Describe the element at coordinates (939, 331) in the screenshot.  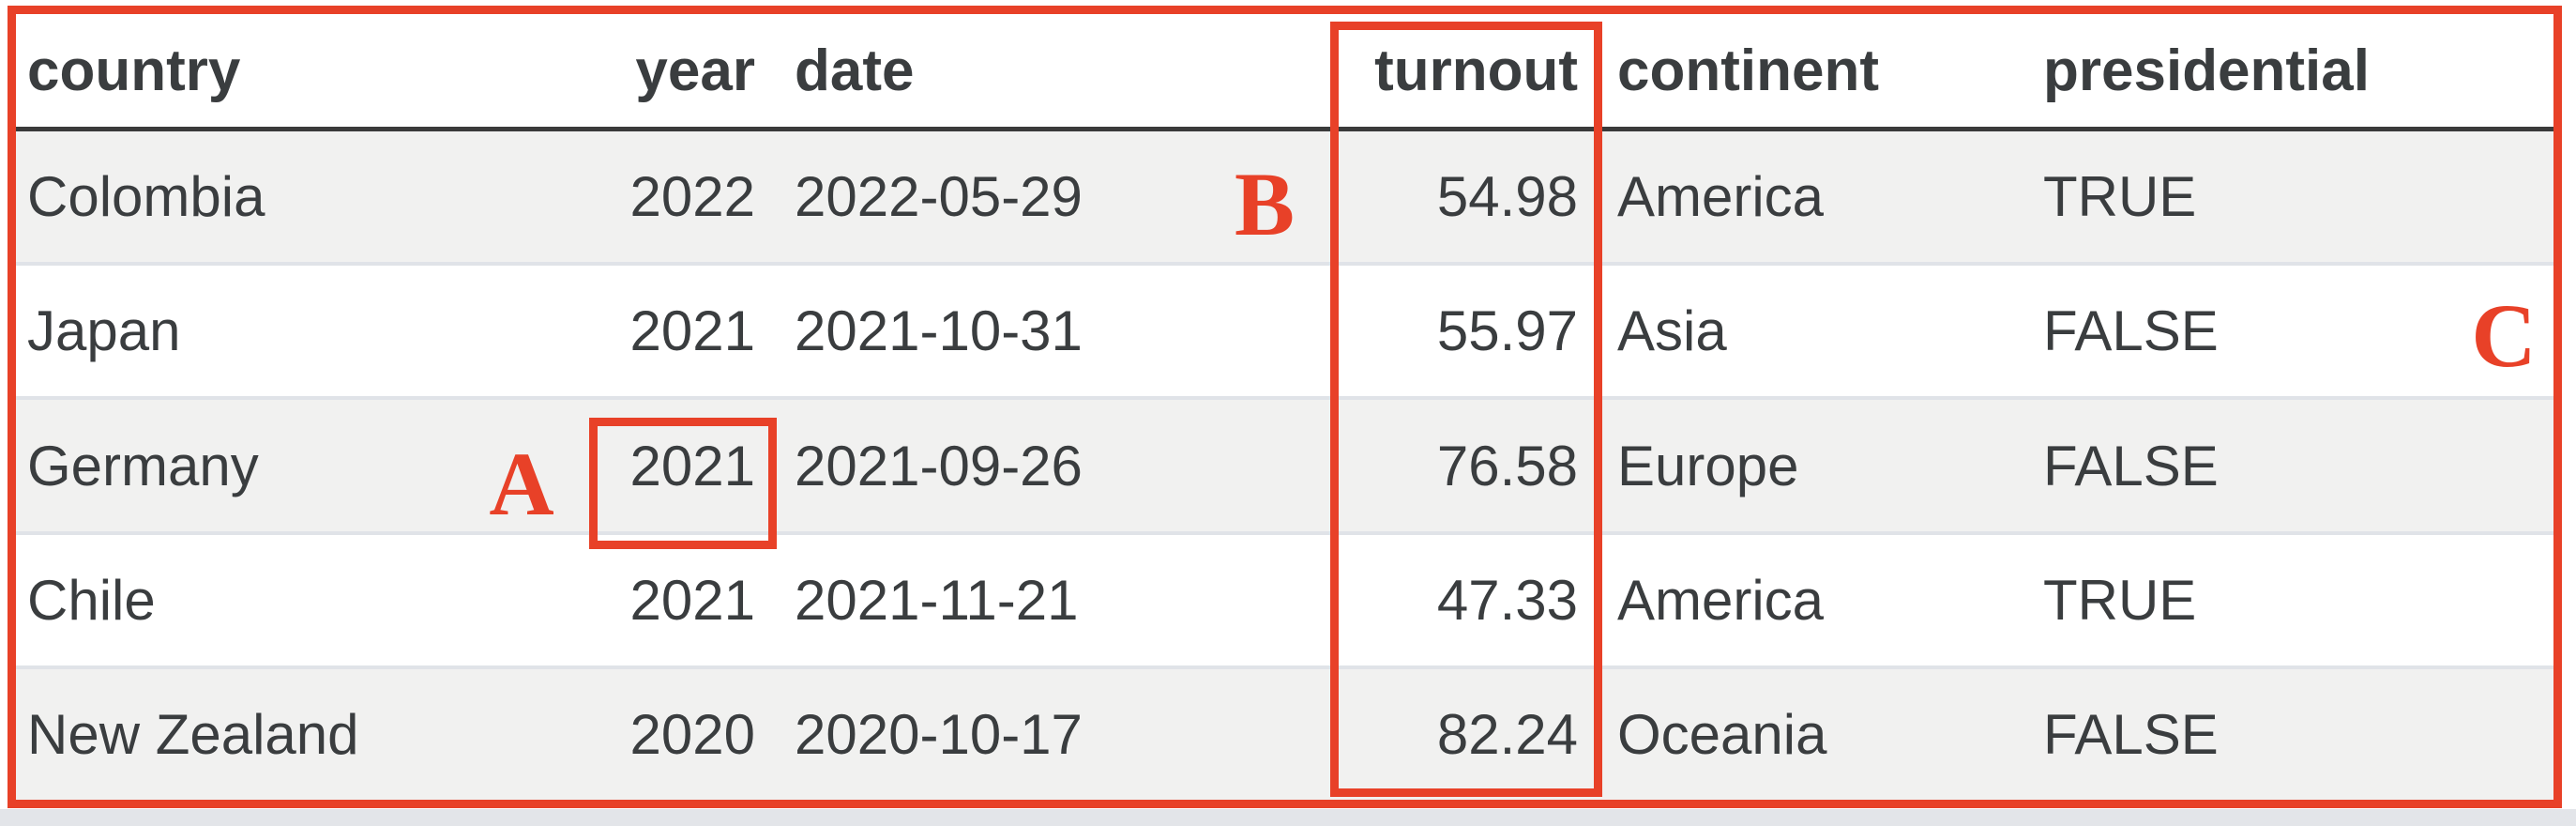
I see `cell-date: 2021-10-31` at that location.